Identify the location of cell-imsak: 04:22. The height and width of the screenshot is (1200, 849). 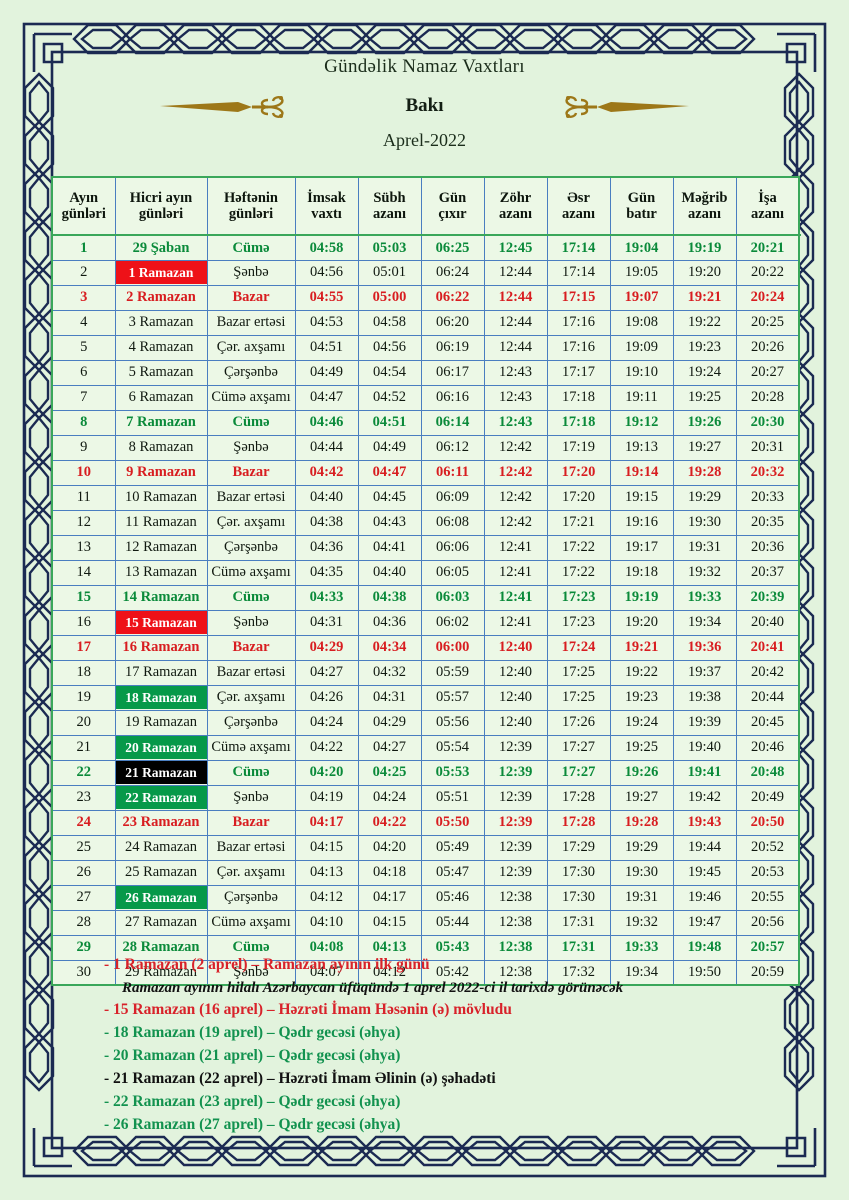
(326, 747).